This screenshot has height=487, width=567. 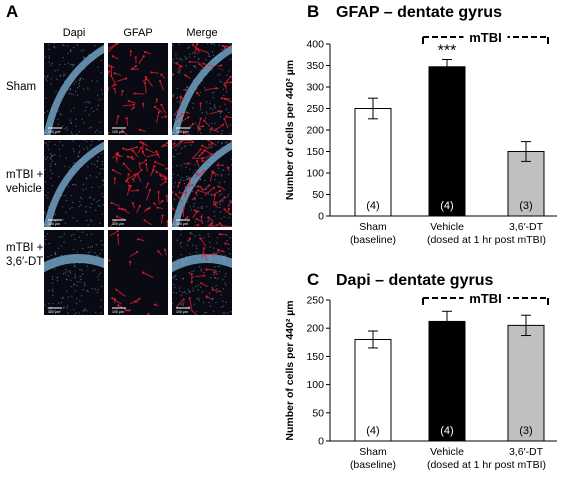 What do you see at coordinates (74, 89) in the screenshot?
I see `micrograph-dapi-row-1: 100 µm` at bounding box center [74, 89].